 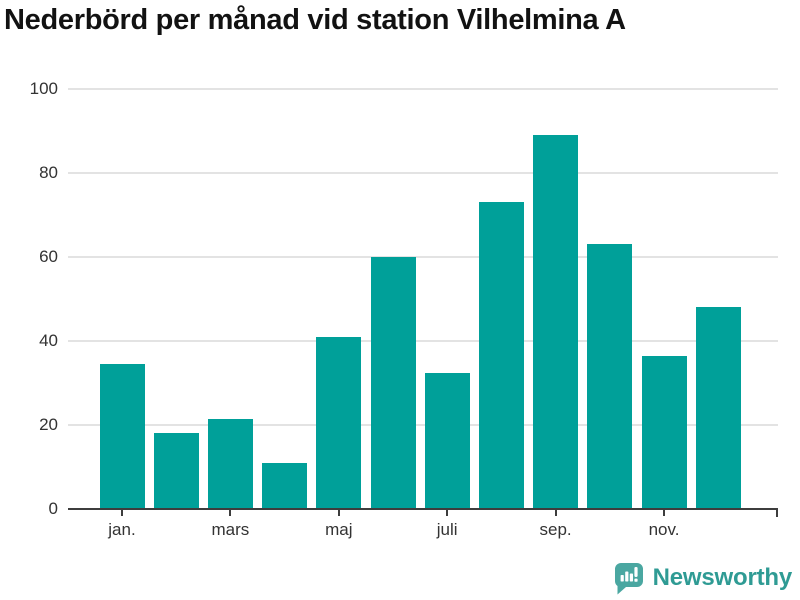 What do you see at coordinates (230, 513) in the screenshot?
I see `x-tick-mars` at bounding box center [230, 513].